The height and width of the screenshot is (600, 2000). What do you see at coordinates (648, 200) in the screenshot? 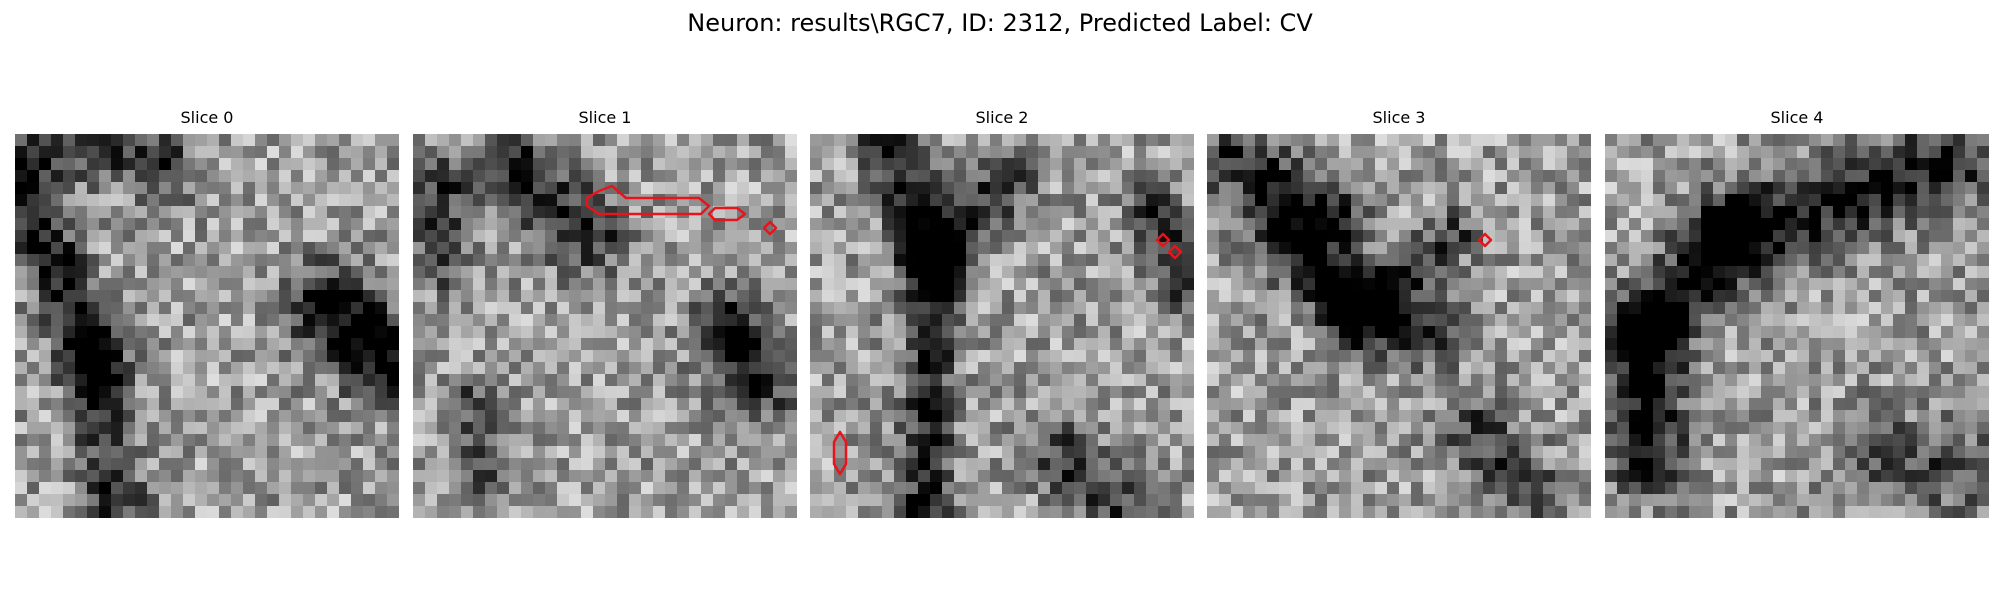
I see `contour-1a` at bounding box center [648, 200].